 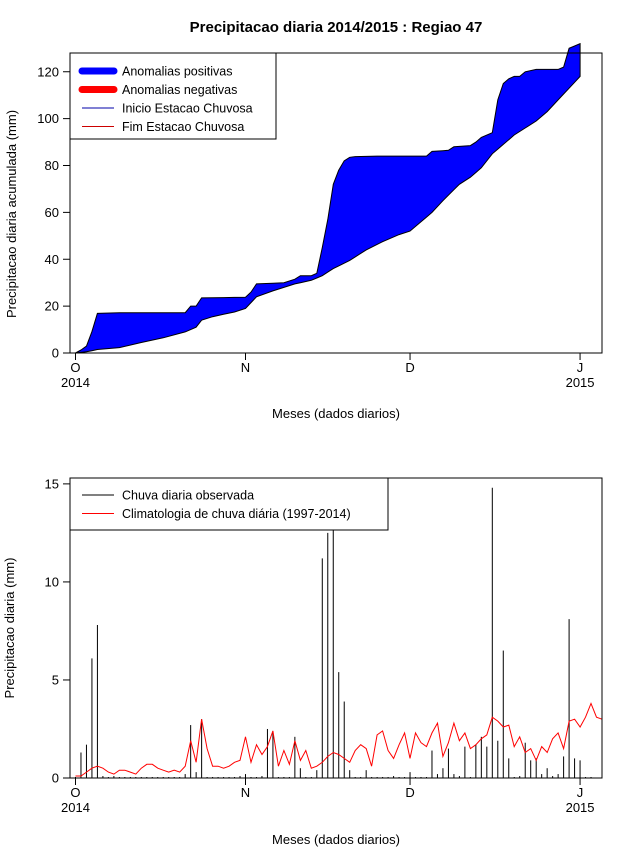 I want to click on y-tick-label: 60, so click(x=52, y=212).